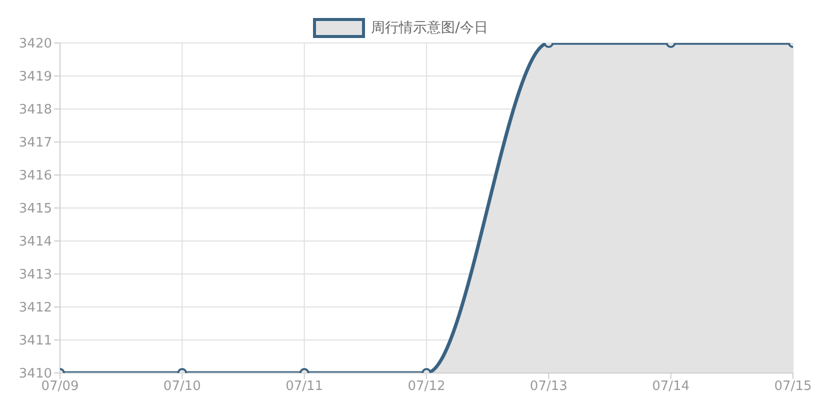 This screenshot has width=827, height=416. I want to click on y-tick-label: 3410, so click(35, 374).